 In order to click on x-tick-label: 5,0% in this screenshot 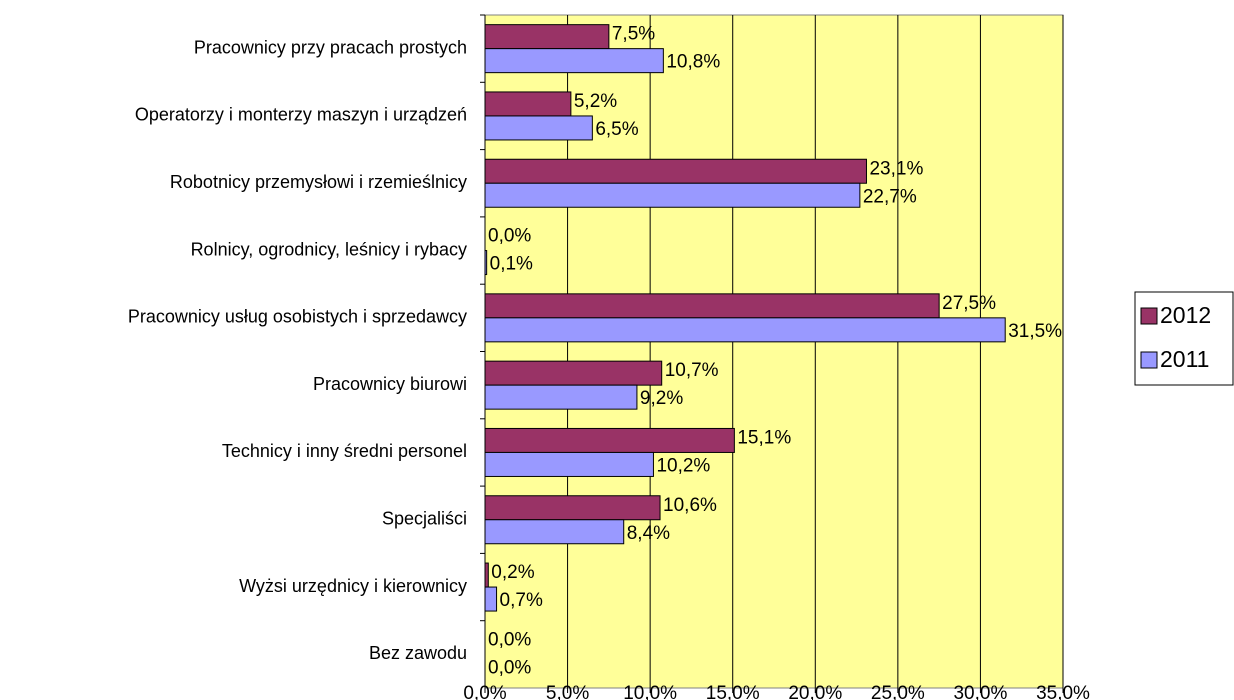, I will do `click(567, 691)`.